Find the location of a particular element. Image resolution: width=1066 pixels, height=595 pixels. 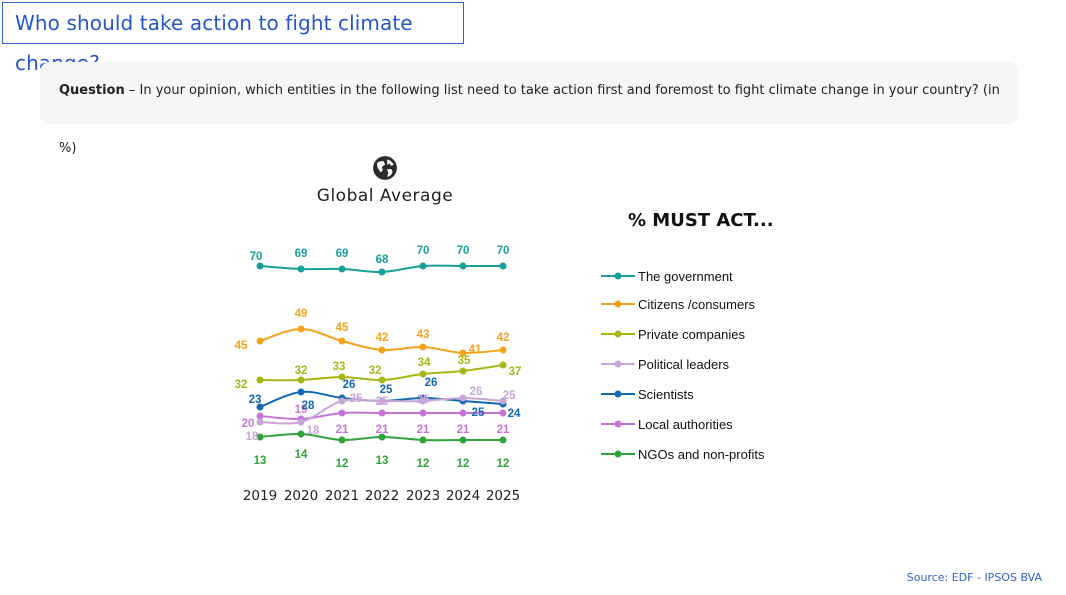

x-axis-tick-label: 2024 is located at coordinates (463, 496).